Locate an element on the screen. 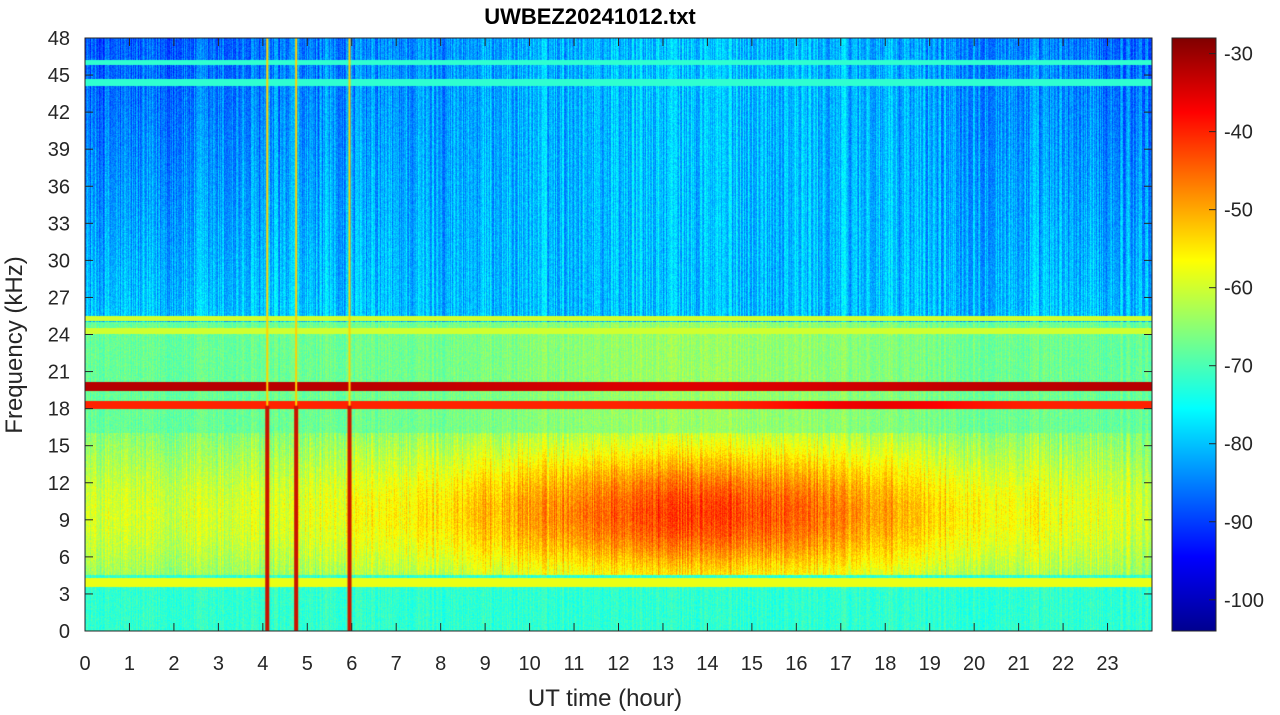 The image size is (1280, 715). x-tick-label: 14 is located at coordinates (707, 664).